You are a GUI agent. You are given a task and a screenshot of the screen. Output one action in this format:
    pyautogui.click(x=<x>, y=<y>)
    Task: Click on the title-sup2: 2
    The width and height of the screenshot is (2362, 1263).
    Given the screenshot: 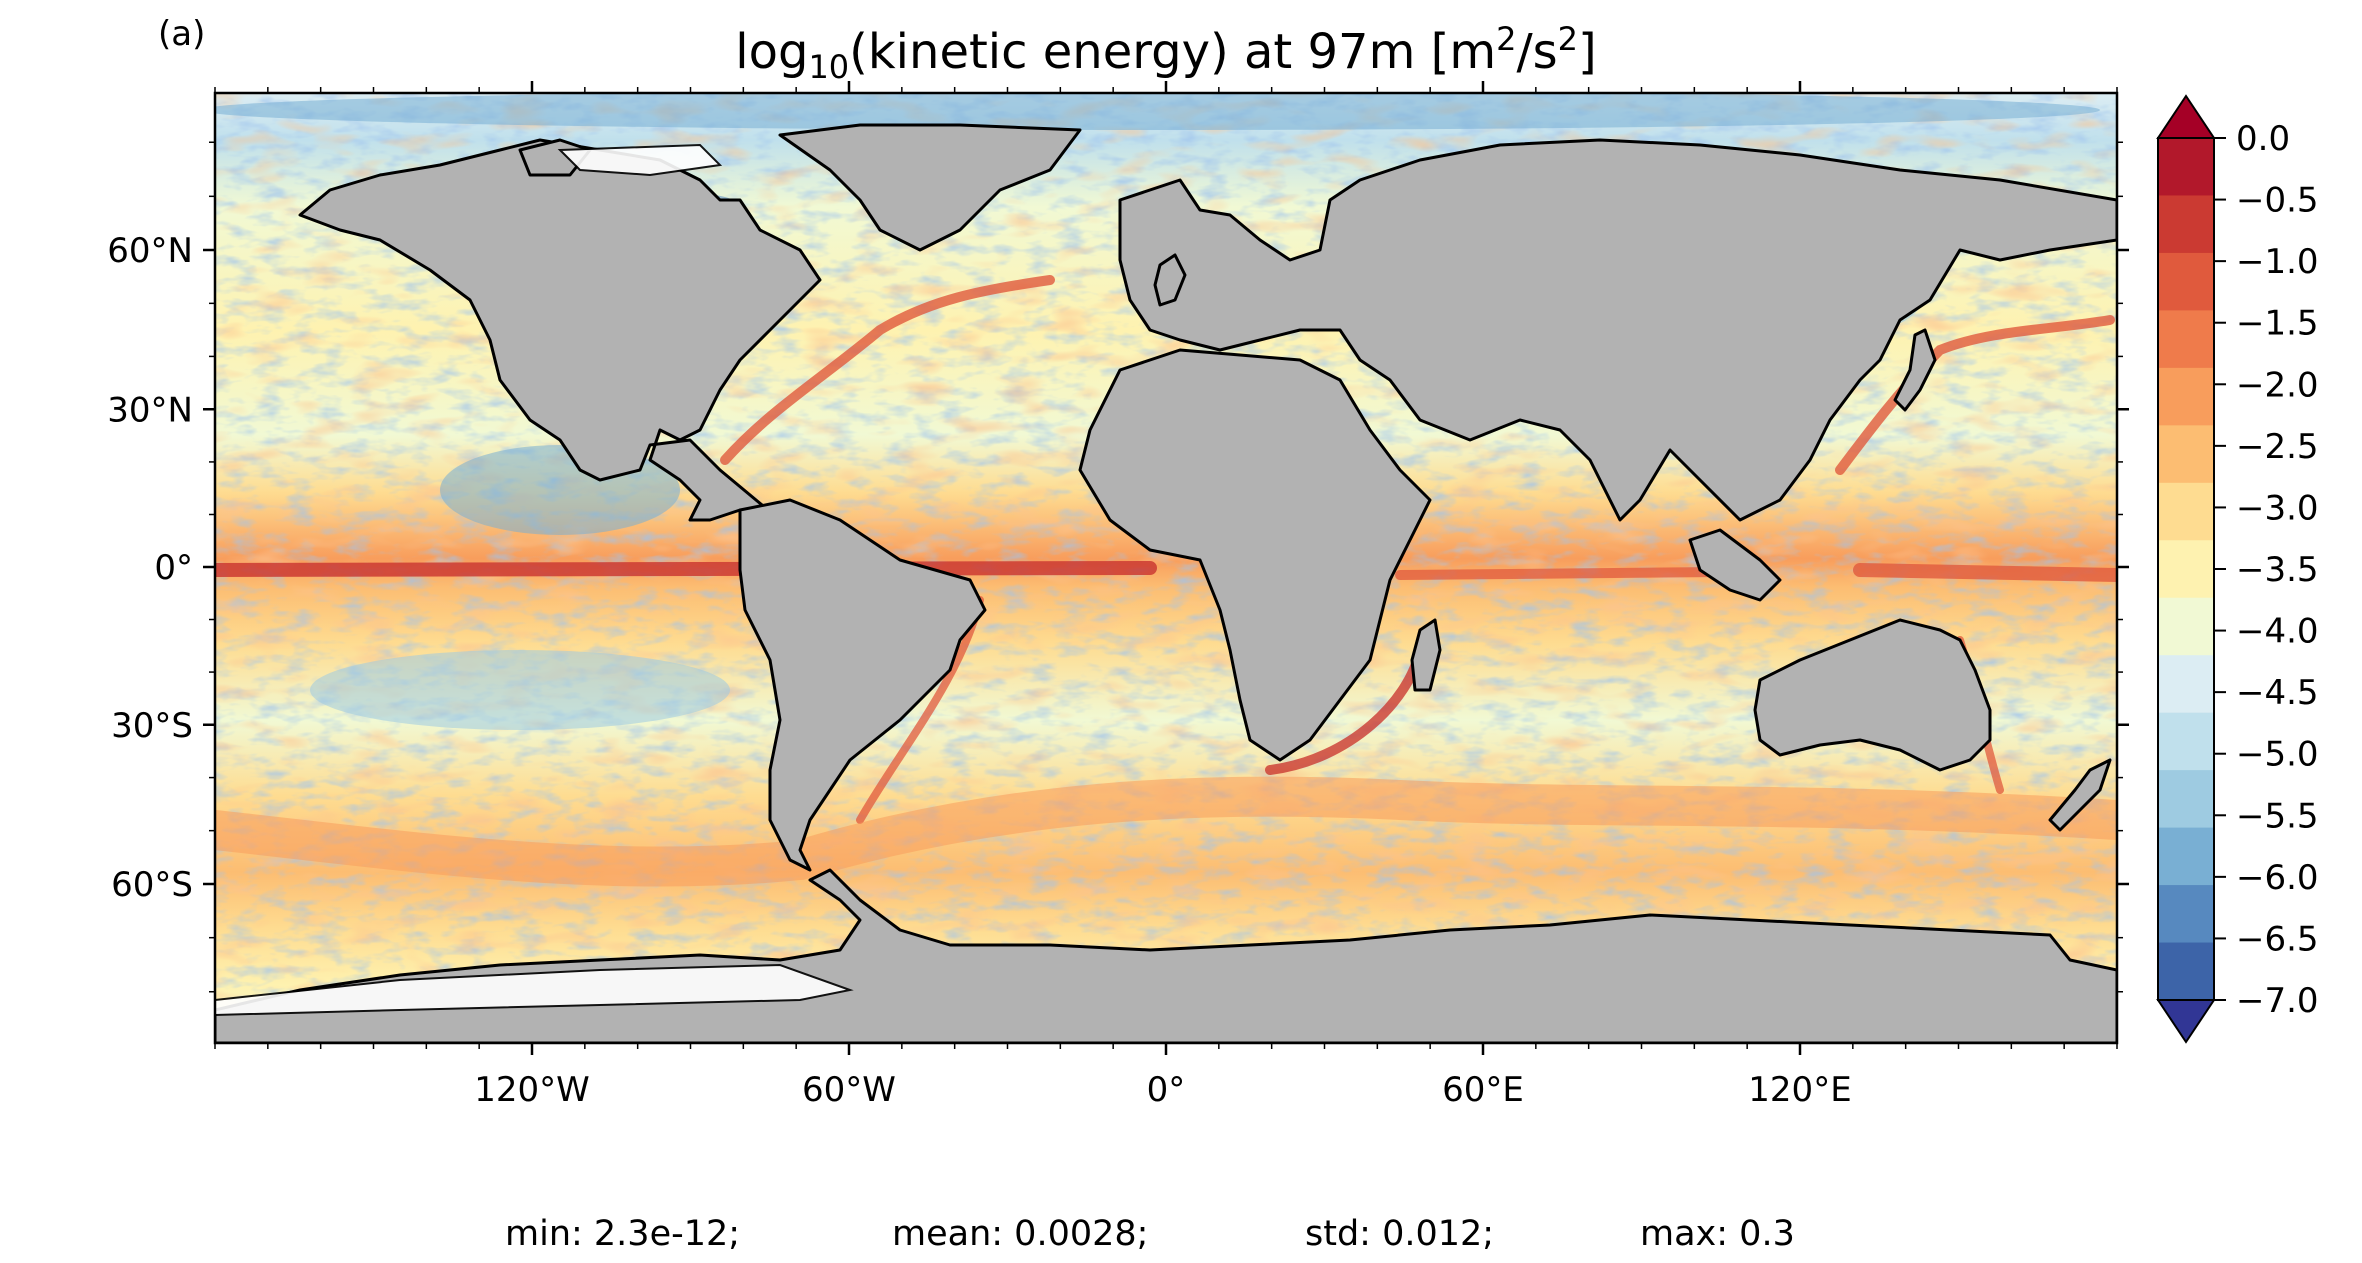 What is the action you would take?
    pyautogui.click(x=1568, y=39)
    